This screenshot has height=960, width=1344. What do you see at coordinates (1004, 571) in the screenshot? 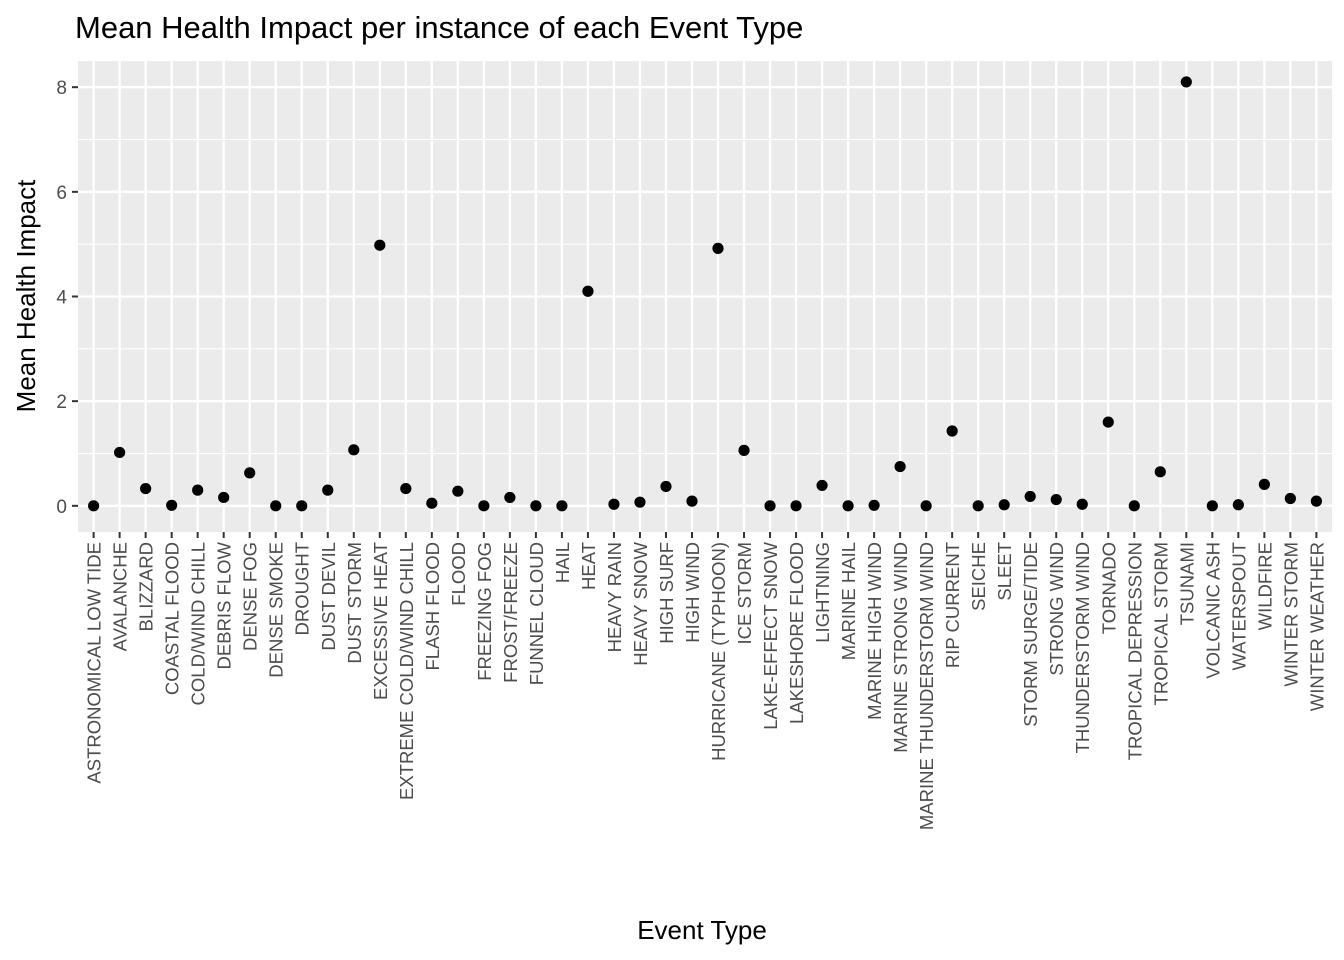
I see `x-tick-label: SLEET` at bounding box center [1004, 571].